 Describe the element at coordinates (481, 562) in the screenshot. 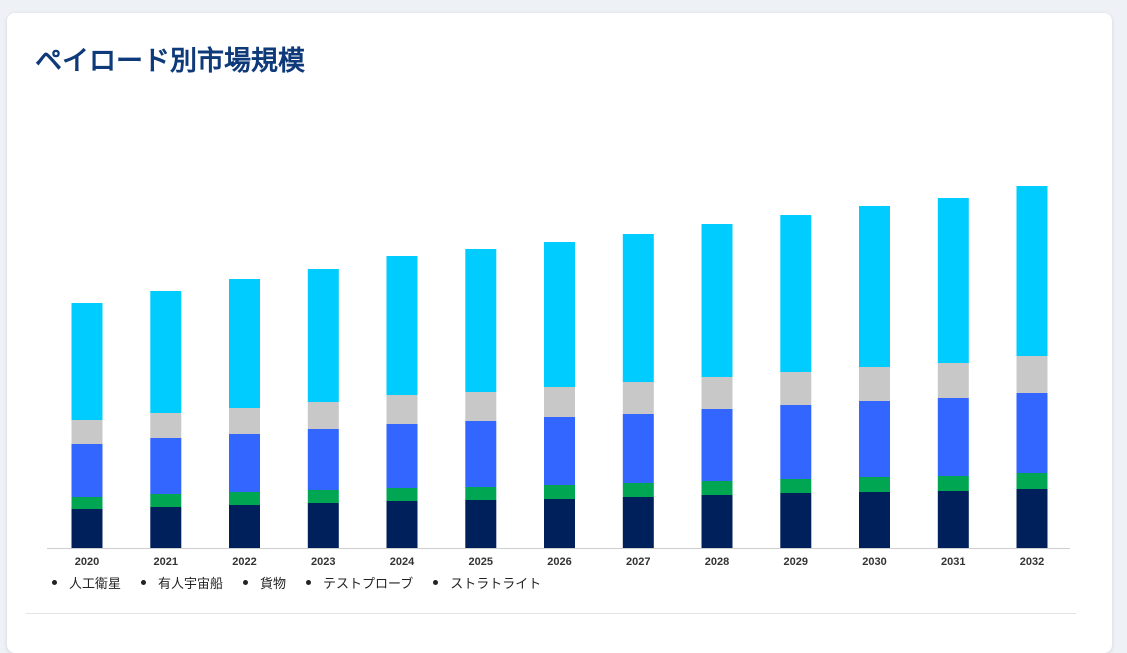

I see `x-tick-label: 2025` at that location.